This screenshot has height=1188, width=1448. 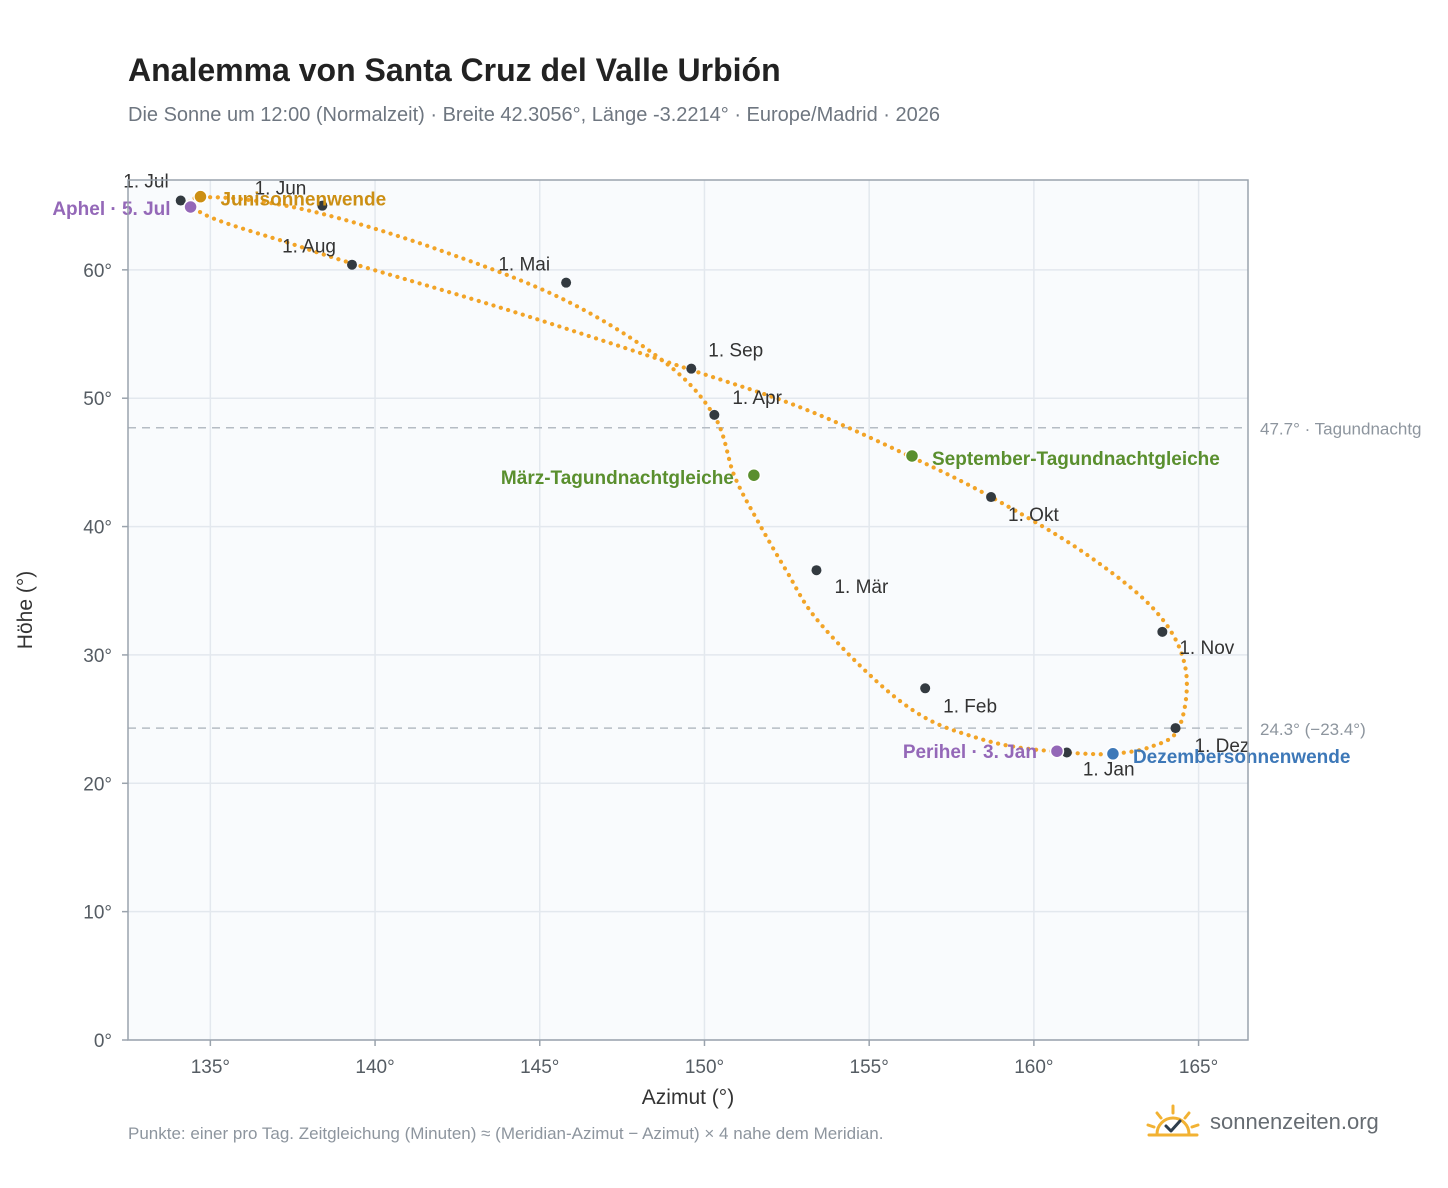 What do you see at coordinates (617, 478) in the screenshot?
I see `event-label: März-Tagundnachtgleiche` at bounding box center [617, 478].